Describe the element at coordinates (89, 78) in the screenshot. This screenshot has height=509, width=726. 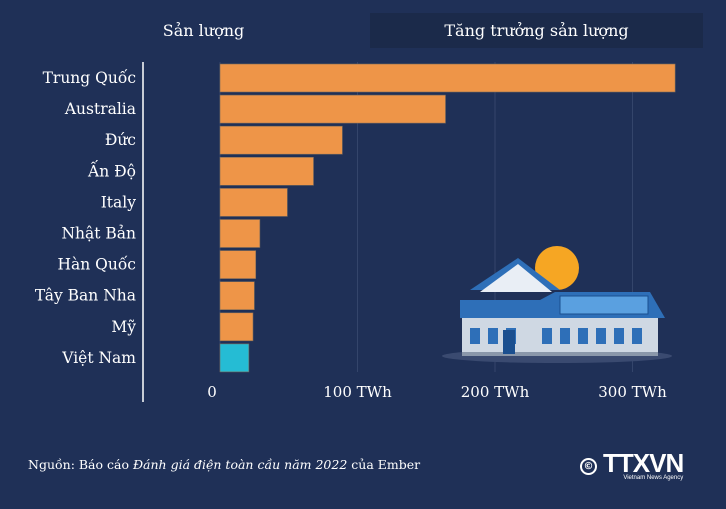
I see `category-label: Trung Quốc` at that location.